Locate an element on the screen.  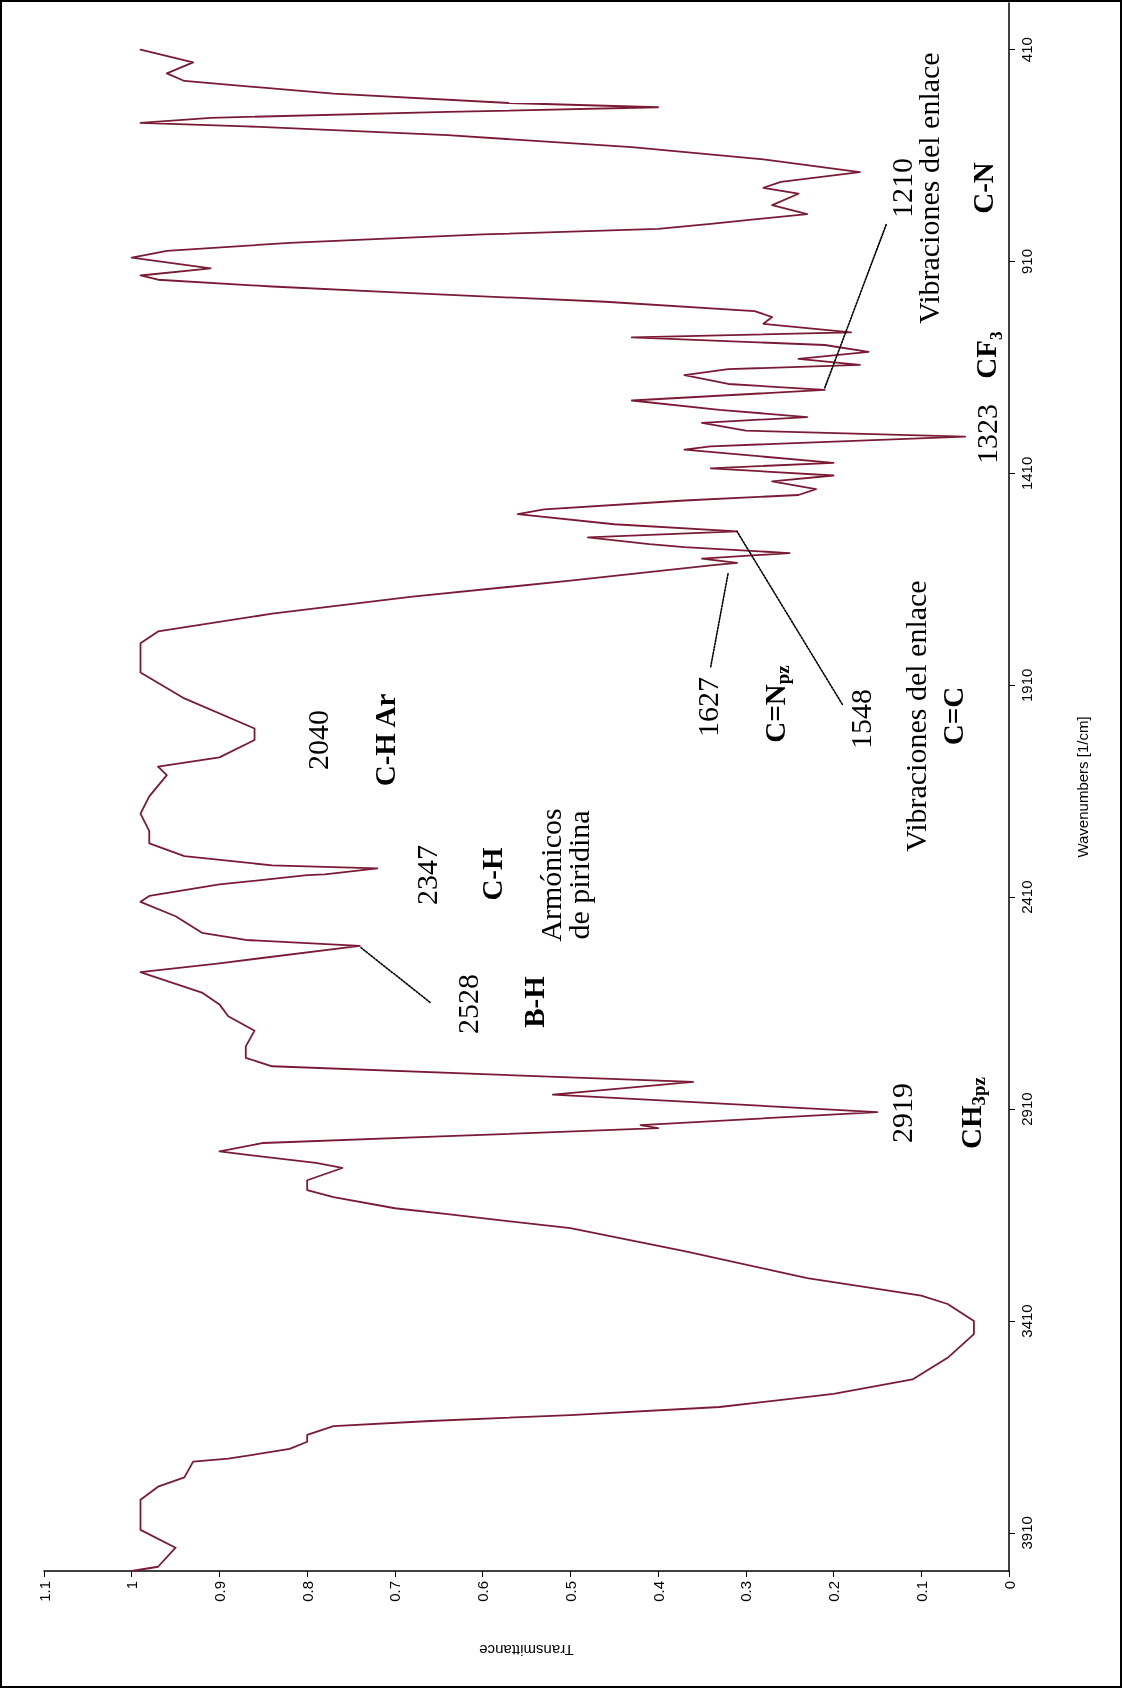
annotation: C-H Ar is located at coordinates (385, 740).